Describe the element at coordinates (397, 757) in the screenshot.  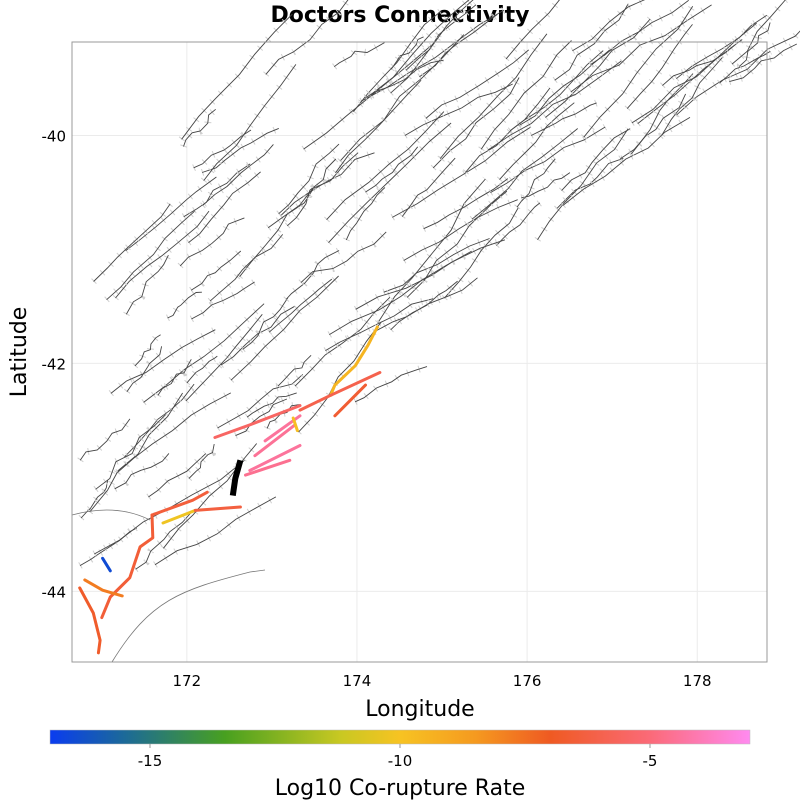
I see `colorbar-ticks: -15 -10 -5` at that location.